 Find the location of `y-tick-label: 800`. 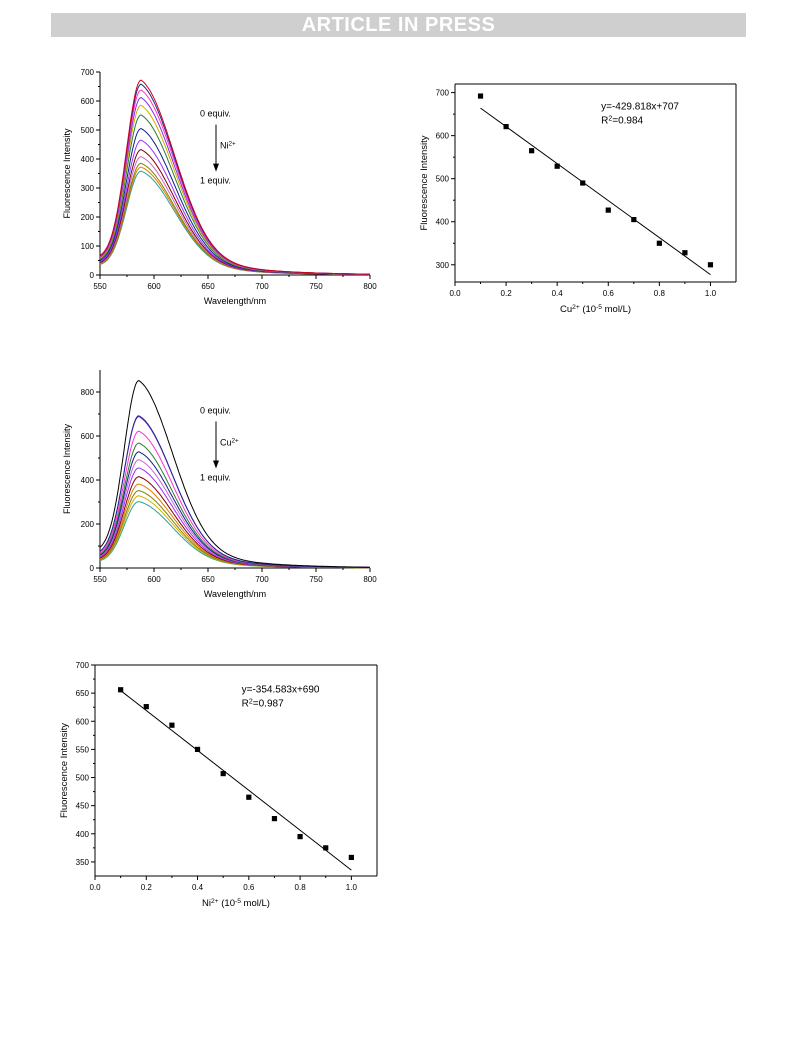

y-tick-label: 800 is located at coordinates (88, 392).